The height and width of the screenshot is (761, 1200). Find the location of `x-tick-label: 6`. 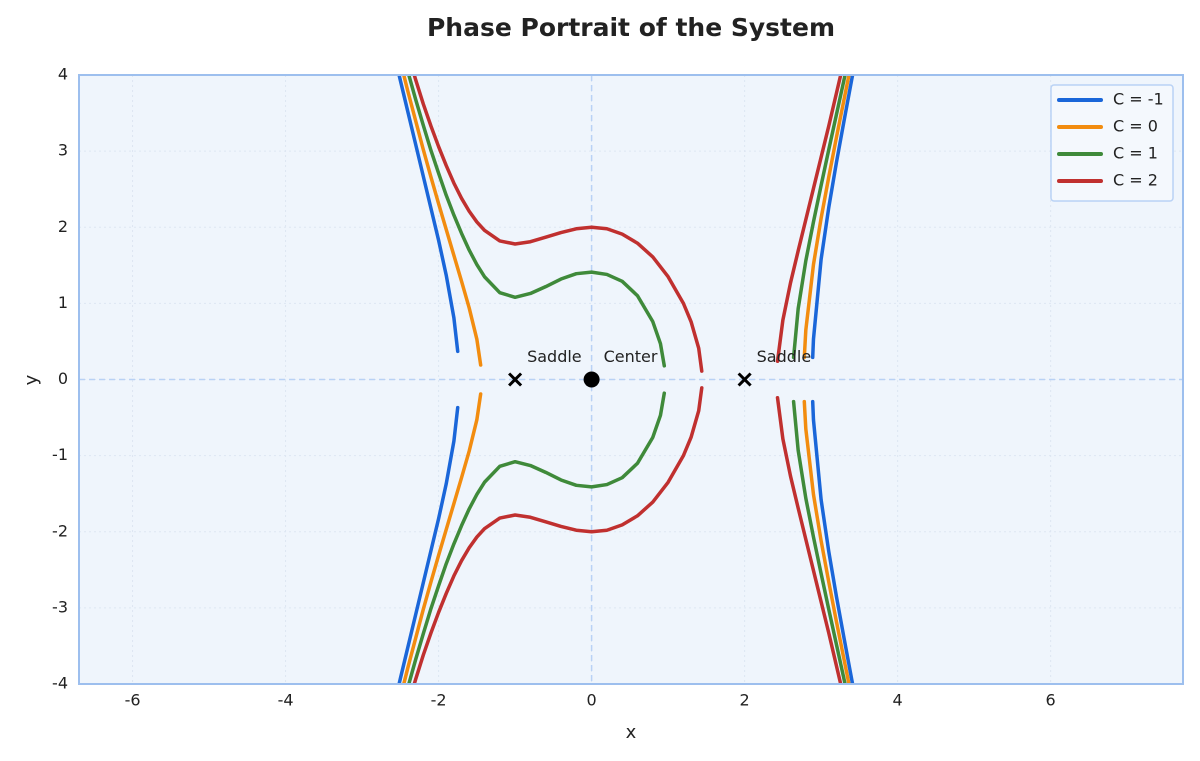

x-tick-label: 6 is located at coordinates (1051, 700).